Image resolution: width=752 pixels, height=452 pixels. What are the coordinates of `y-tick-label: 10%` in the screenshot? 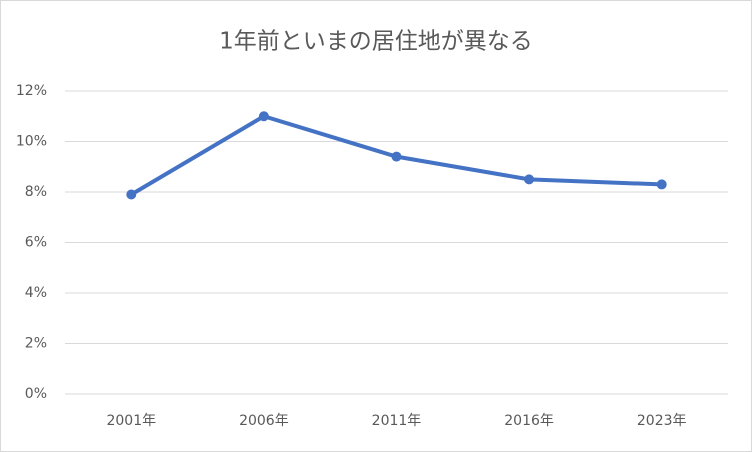 It's located at (31, 142).